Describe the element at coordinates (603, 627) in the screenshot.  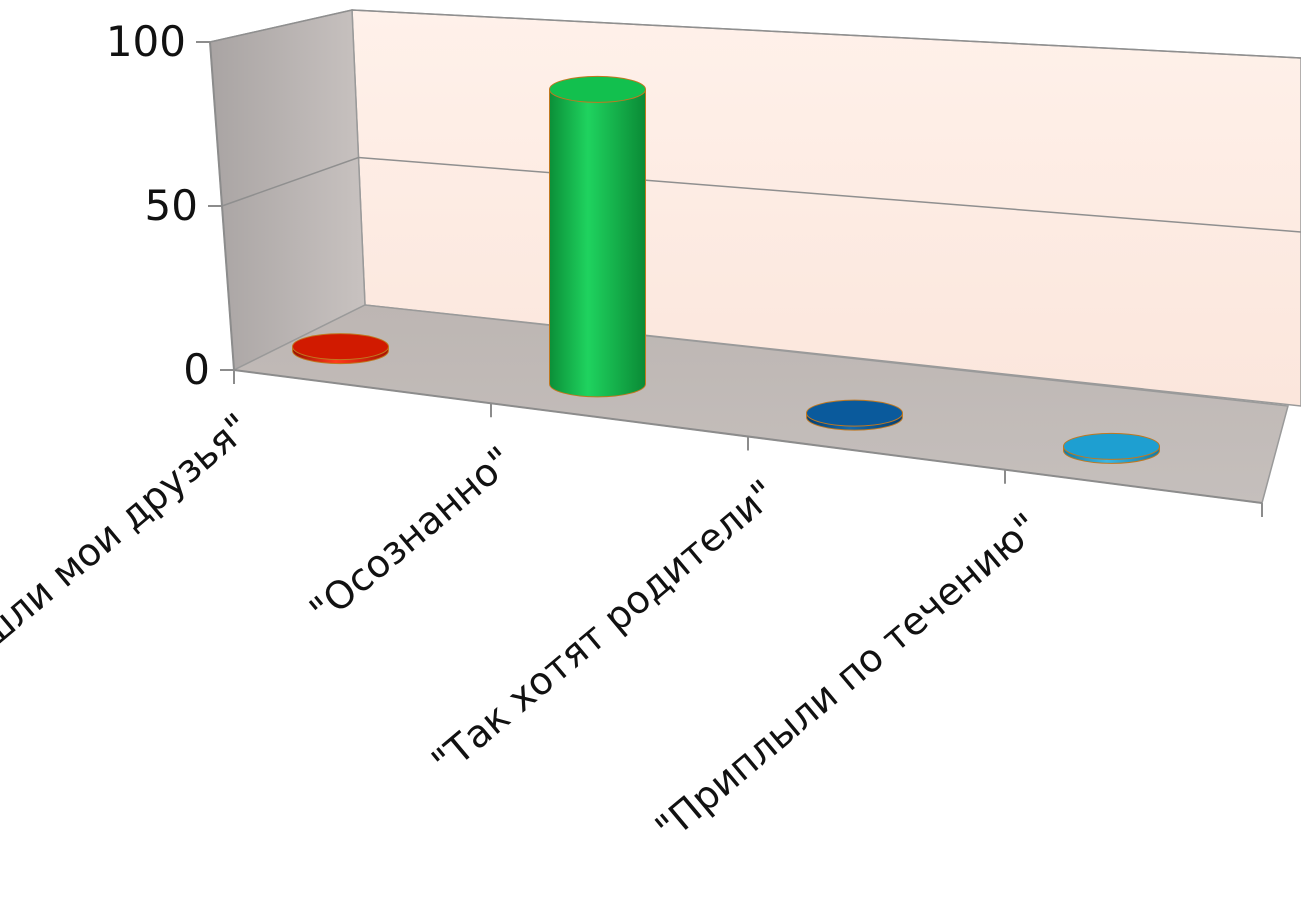
I see `category-label: "Так хотят родители"` at that location.